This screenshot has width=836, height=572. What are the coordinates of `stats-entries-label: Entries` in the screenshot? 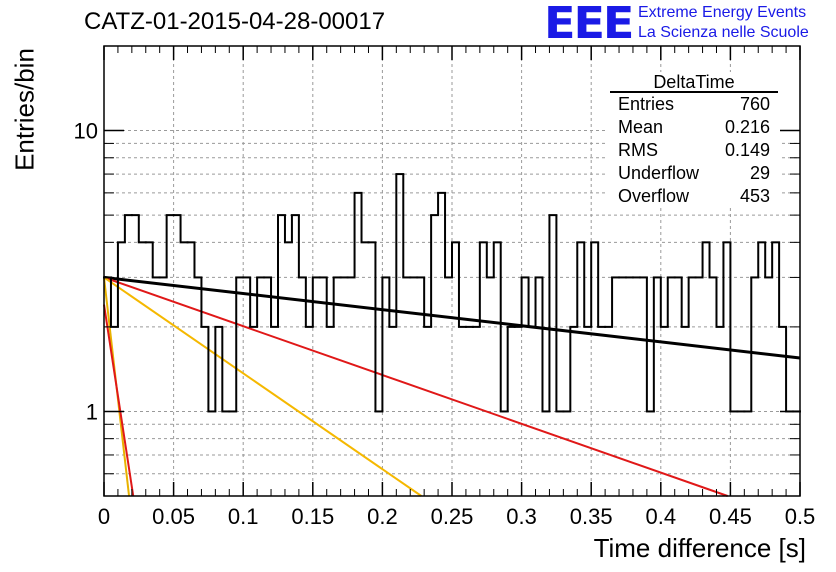 It's located at (646, 104).